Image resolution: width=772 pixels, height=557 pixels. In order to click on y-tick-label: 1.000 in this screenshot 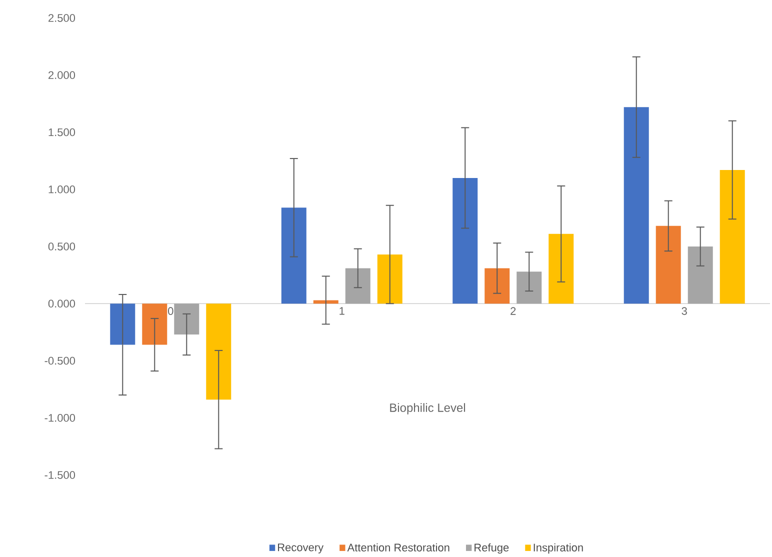, I will do `click(62, 190)`.